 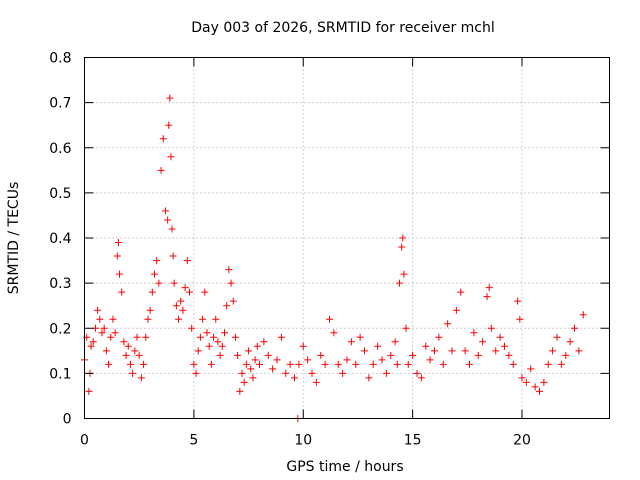 What do you see at coordinates (67, 420) in the screenshot?
I see `y-tick-label: 0` at bounding box center [67, 420].